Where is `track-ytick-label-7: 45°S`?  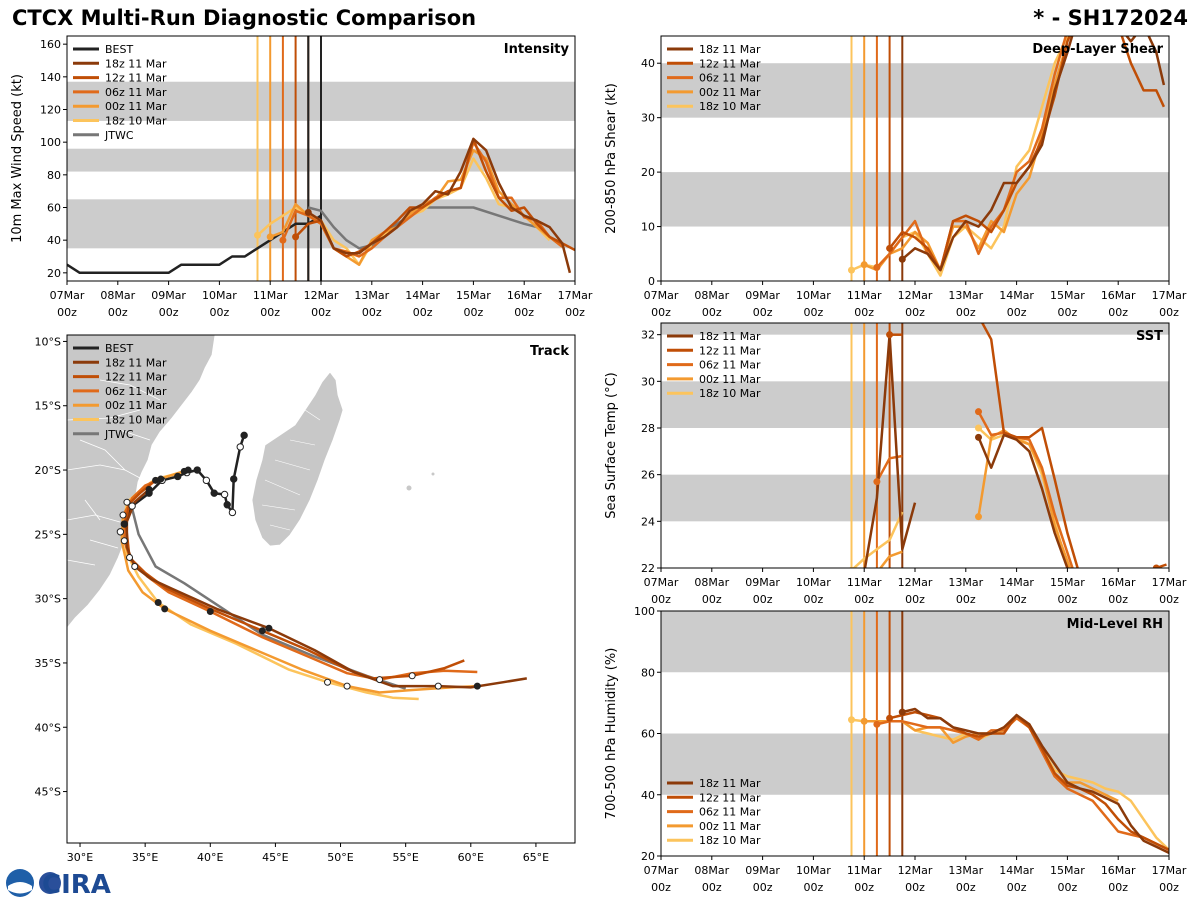
track-ytick-label-7: 45°S is located at coordinates (48, 792).